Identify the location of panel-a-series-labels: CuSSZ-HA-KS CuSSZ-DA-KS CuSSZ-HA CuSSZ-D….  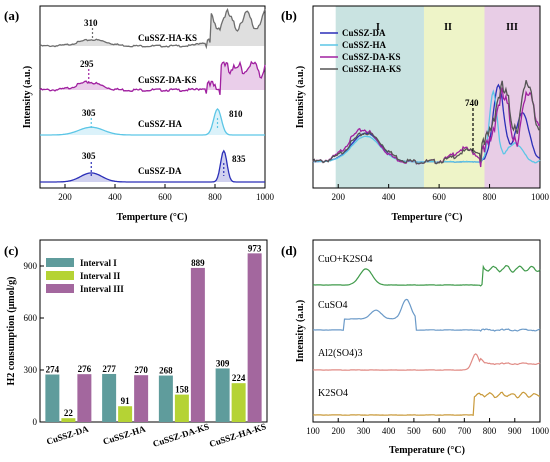
(163, 97).